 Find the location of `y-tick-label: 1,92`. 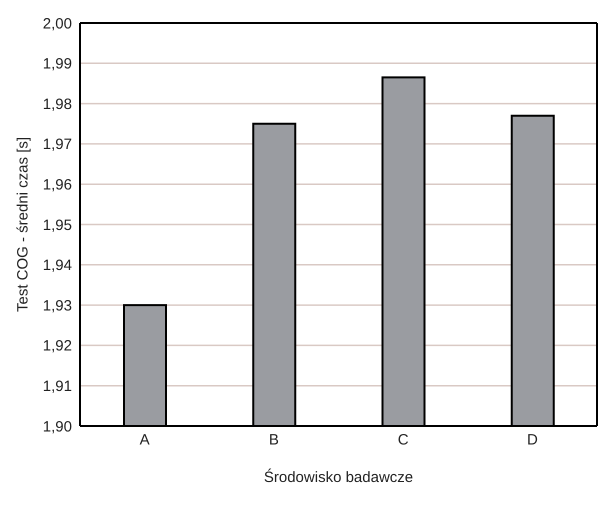

y-tick-label: 1,92 is located at coordinates (57, 346).